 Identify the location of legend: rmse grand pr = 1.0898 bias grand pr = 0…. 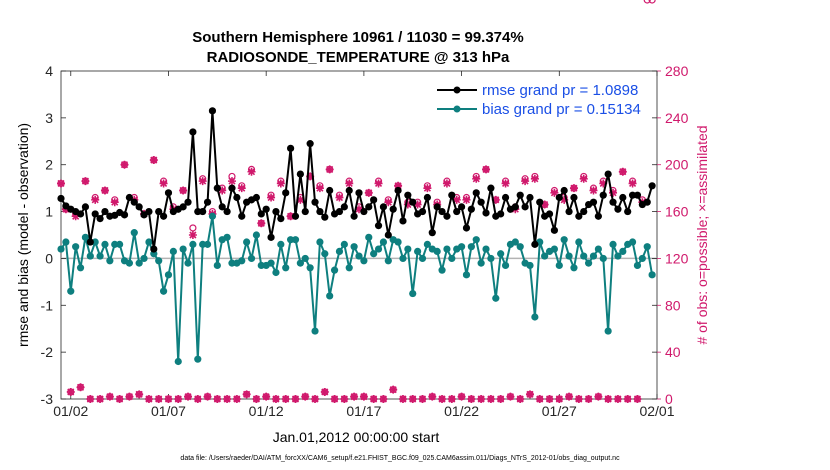
(543, 99).